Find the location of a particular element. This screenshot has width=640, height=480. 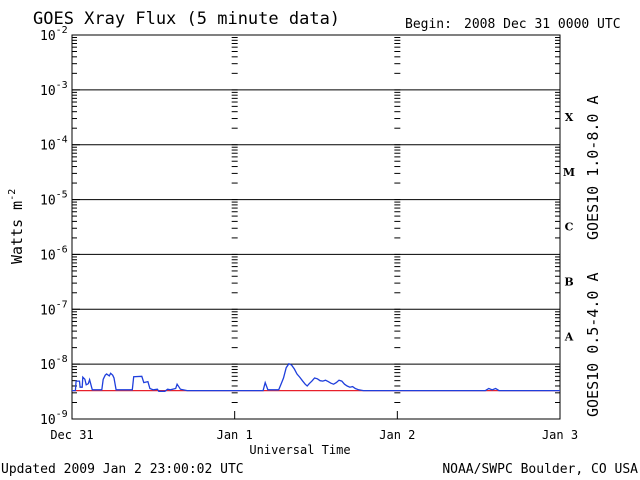

x-axis-label: Universal Time is located at coordinates (299, 450).